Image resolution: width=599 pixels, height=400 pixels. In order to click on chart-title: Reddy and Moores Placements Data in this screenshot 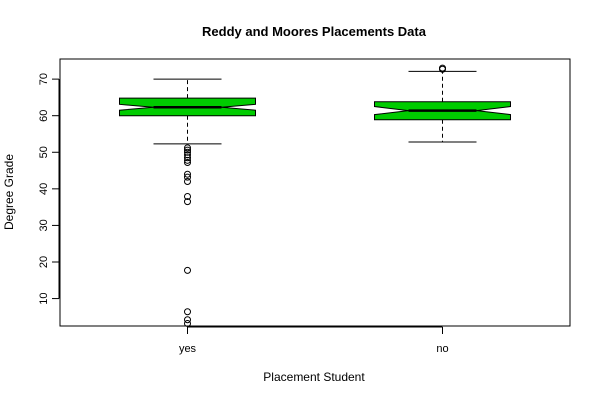, I will do `click(314, 31)`.